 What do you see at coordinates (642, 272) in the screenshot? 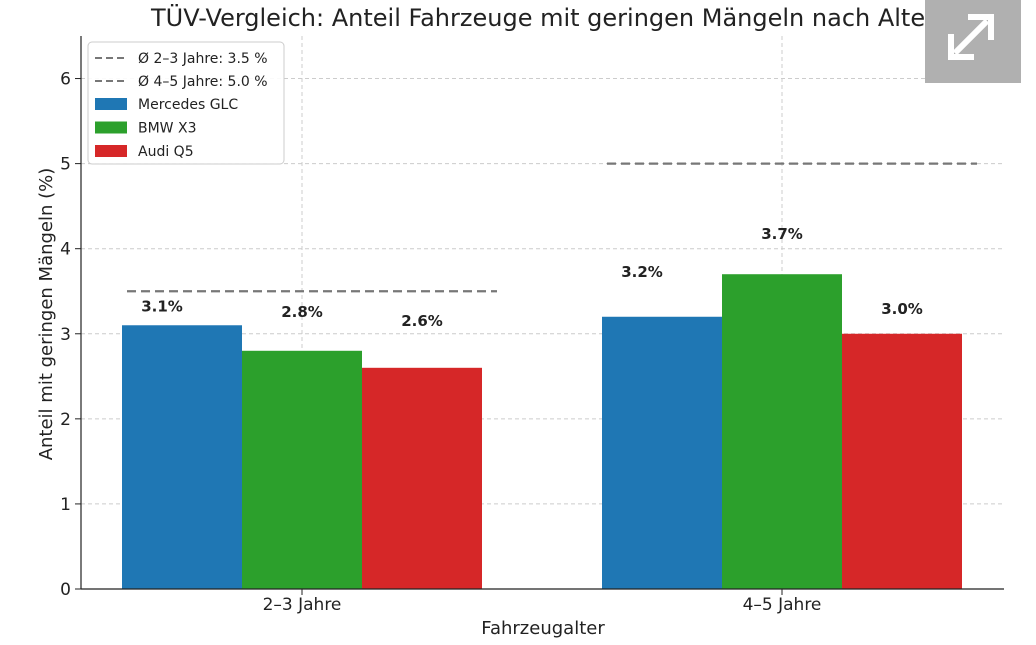
I see `data-label: 3.2%` at bounding box center [642, 272].